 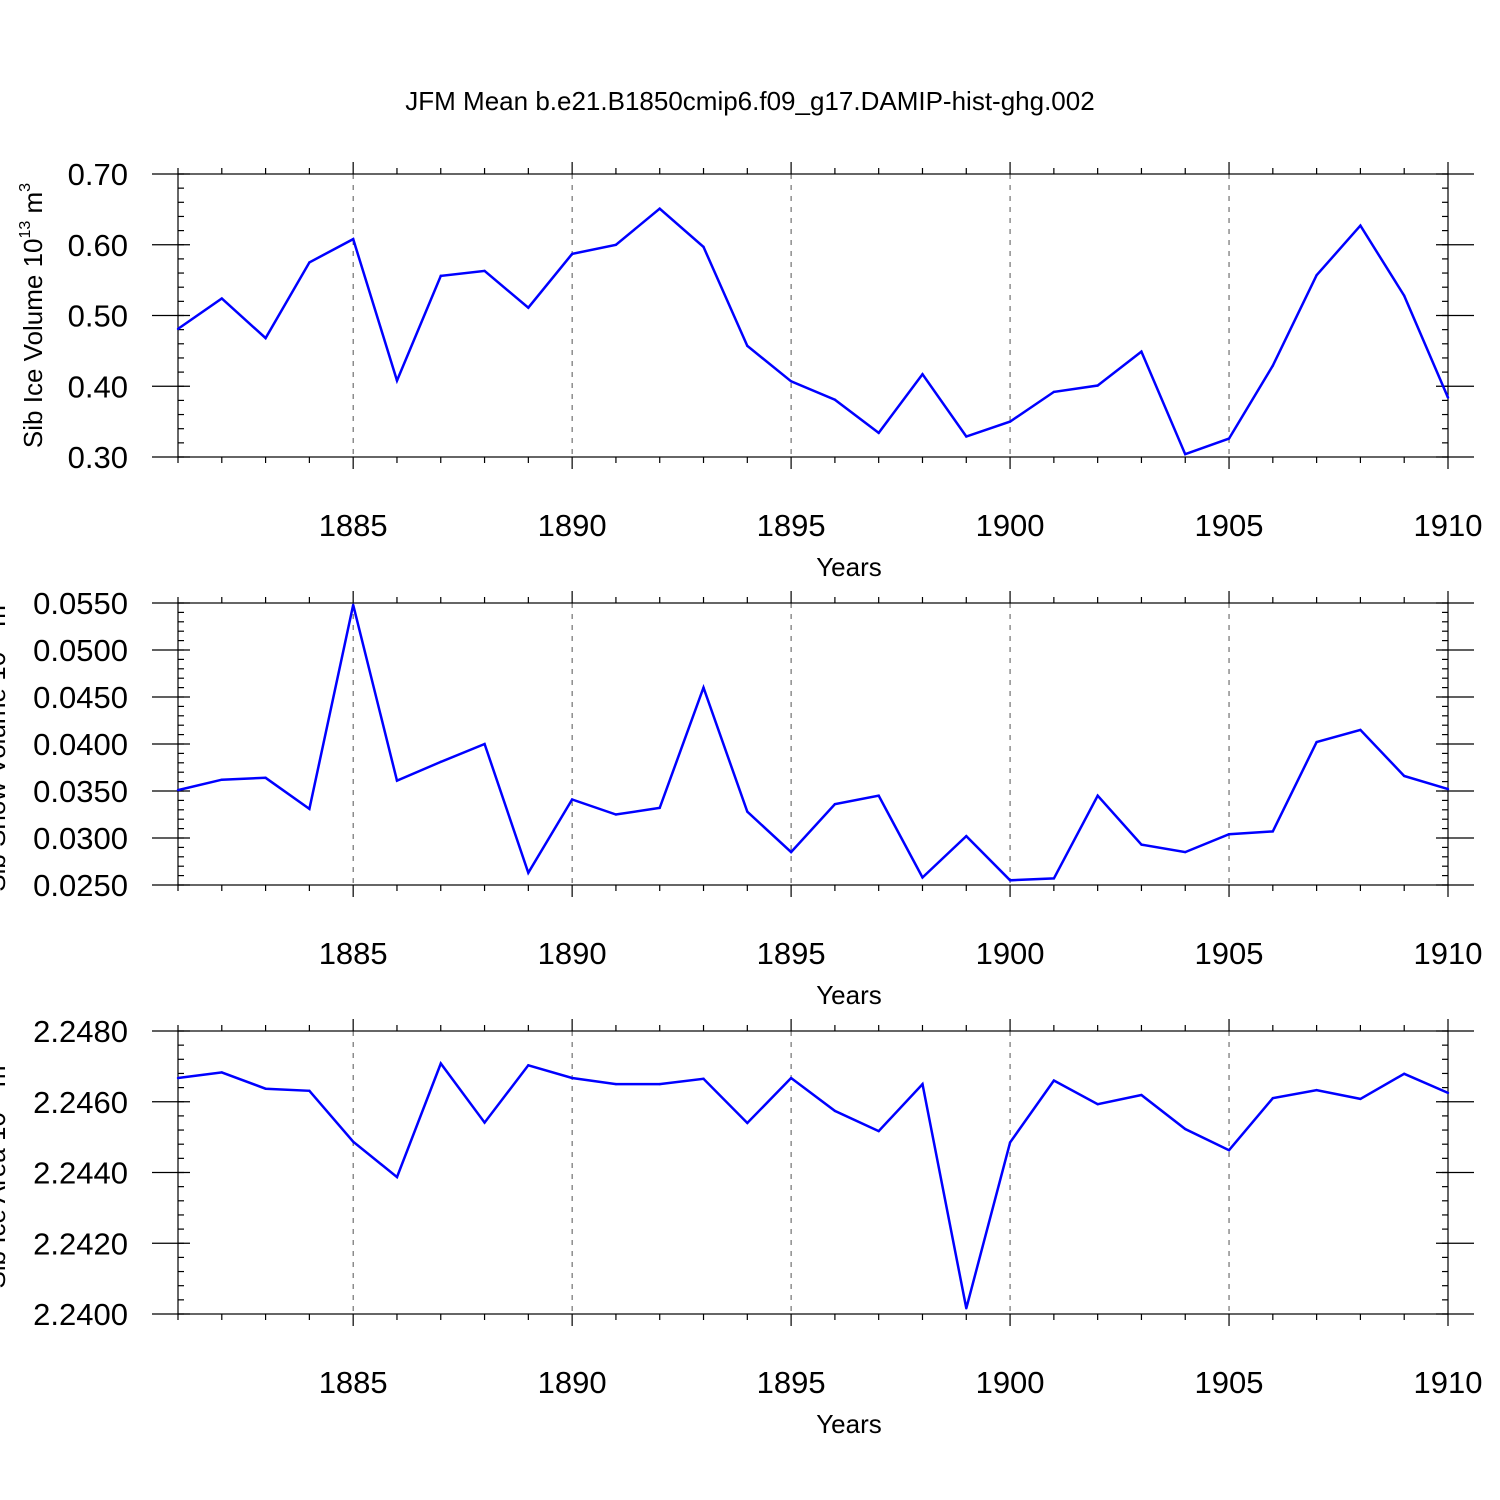 I want to click on y-tick-label: 2.2440, so click(x=80, y=1173).